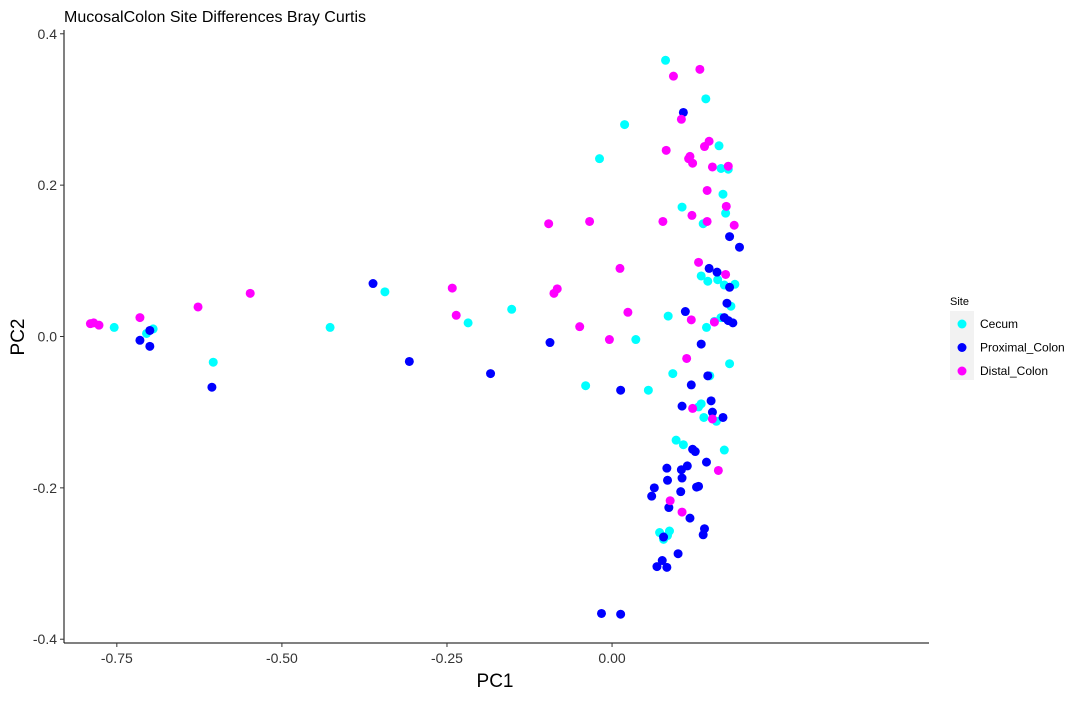 This screenshot has height=702, width=1083. I want to click on legend-label-distal-colon: Distal_Colon, so click(1014, 371).